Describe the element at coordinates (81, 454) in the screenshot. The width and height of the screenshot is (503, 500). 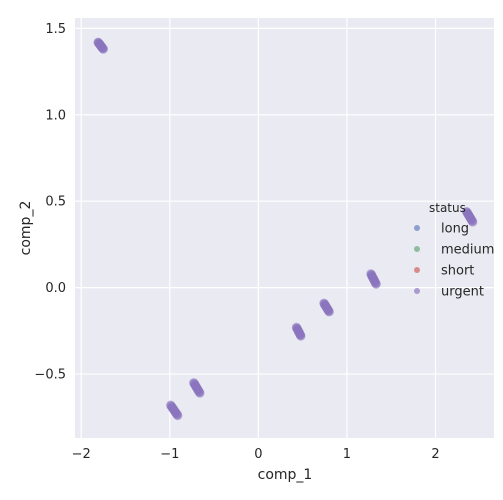
I see `x-tick-label: −2` at that location.